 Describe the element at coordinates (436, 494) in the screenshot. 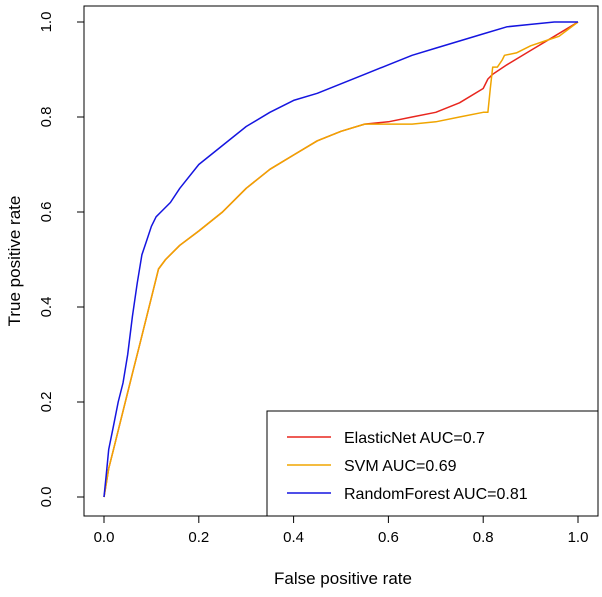

I see `legend-label-randomforest: RandomForest AUC=0.81` at that location.